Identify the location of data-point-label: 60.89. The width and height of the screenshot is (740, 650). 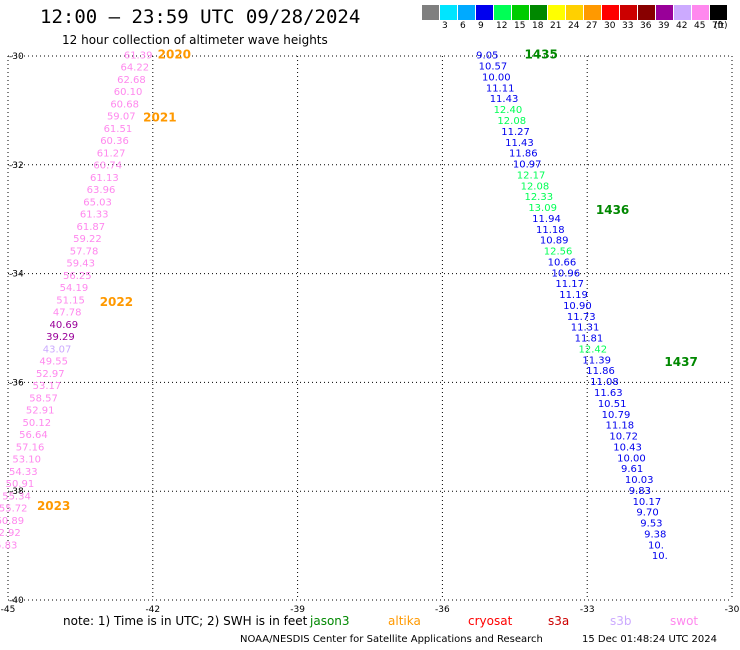
(12, 521).